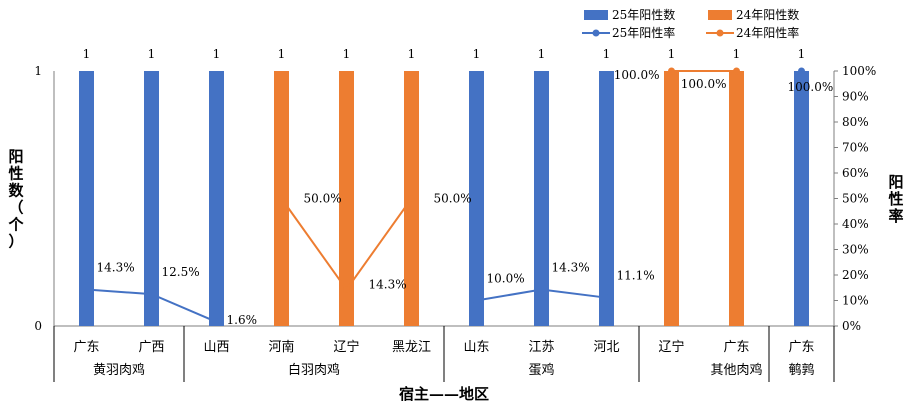 The image size is (914, 404). I want to click on legend-swatch-bar25, so click(596, 15).